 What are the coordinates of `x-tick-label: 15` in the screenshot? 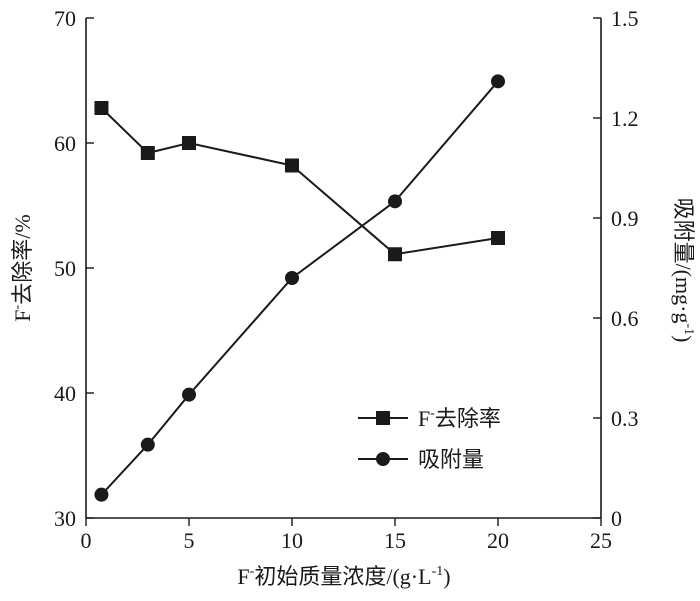 It's located at (395, 540).